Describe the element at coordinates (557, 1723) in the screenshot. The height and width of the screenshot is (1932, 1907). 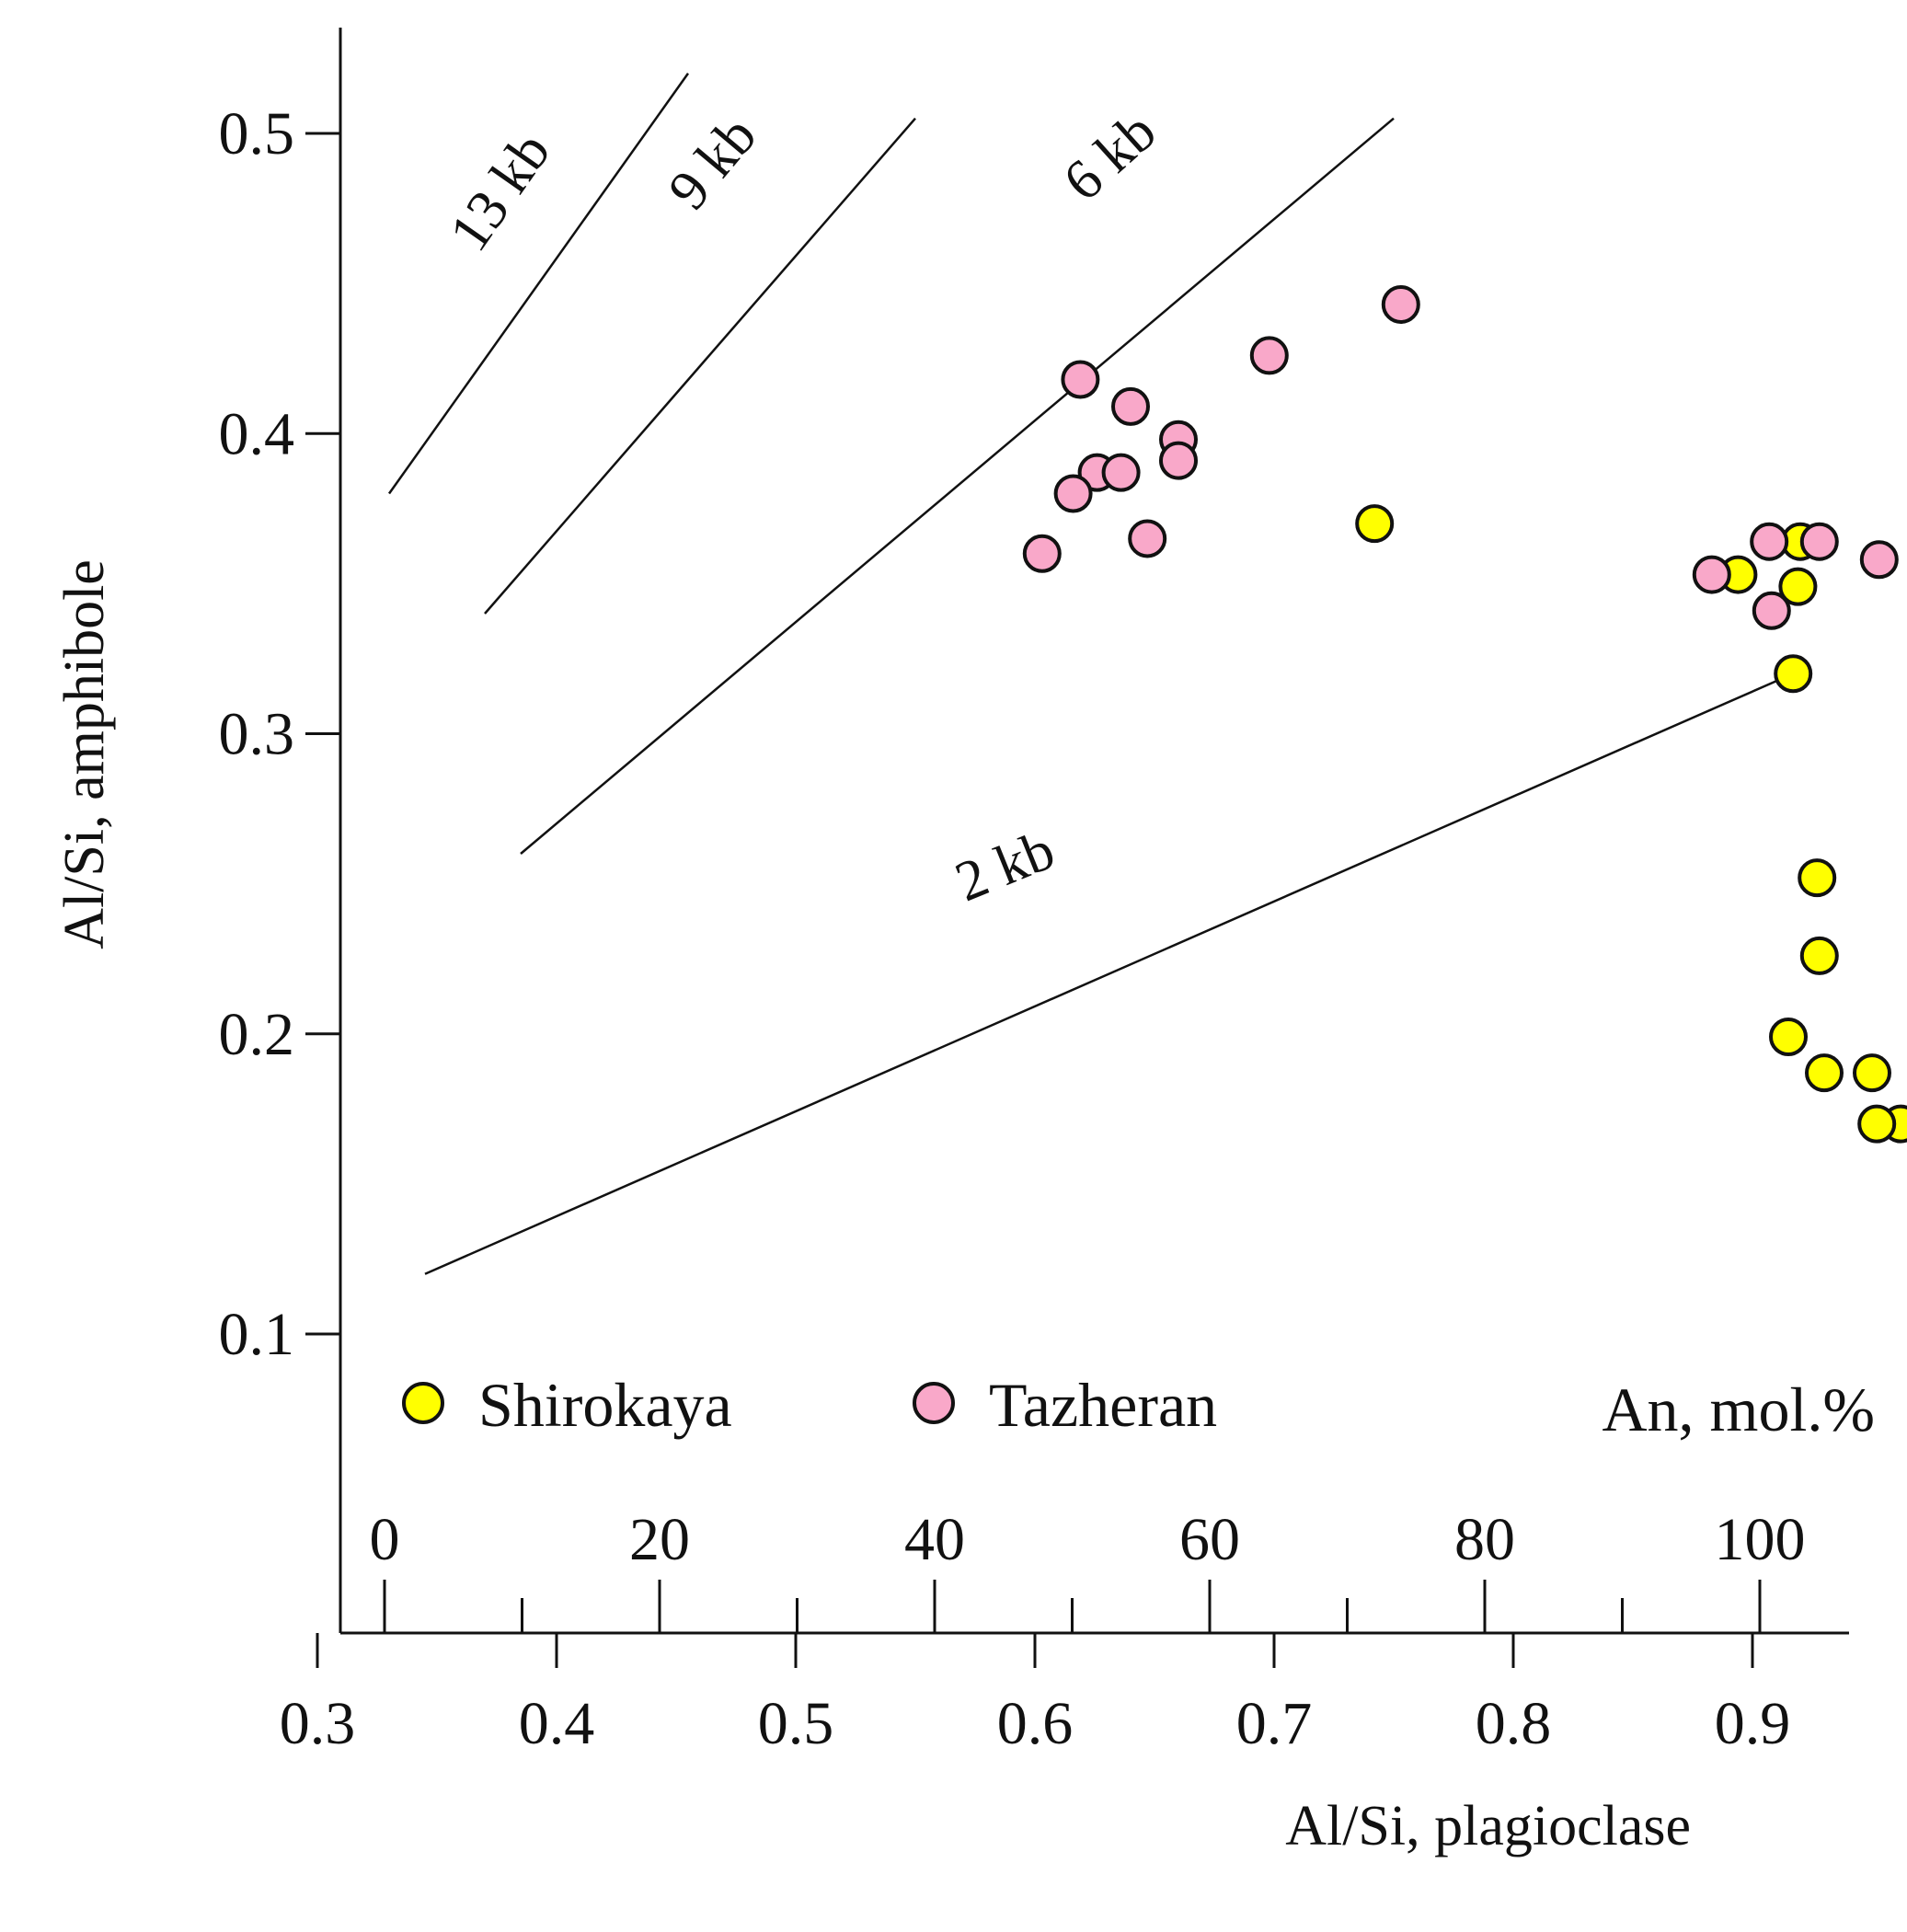
I see `x-tick-label: 0.4` at that location.